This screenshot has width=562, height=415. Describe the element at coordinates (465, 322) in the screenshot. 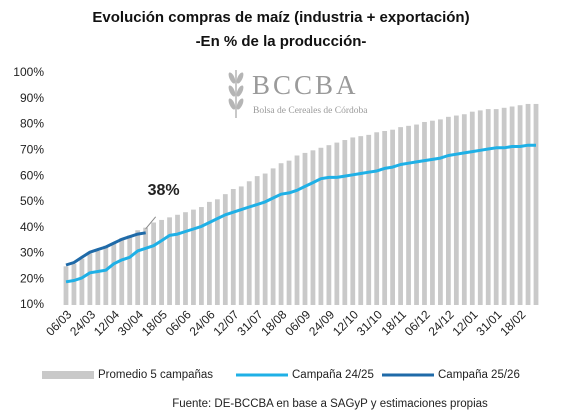

I see `x-tick-label: 12/01` at that location.